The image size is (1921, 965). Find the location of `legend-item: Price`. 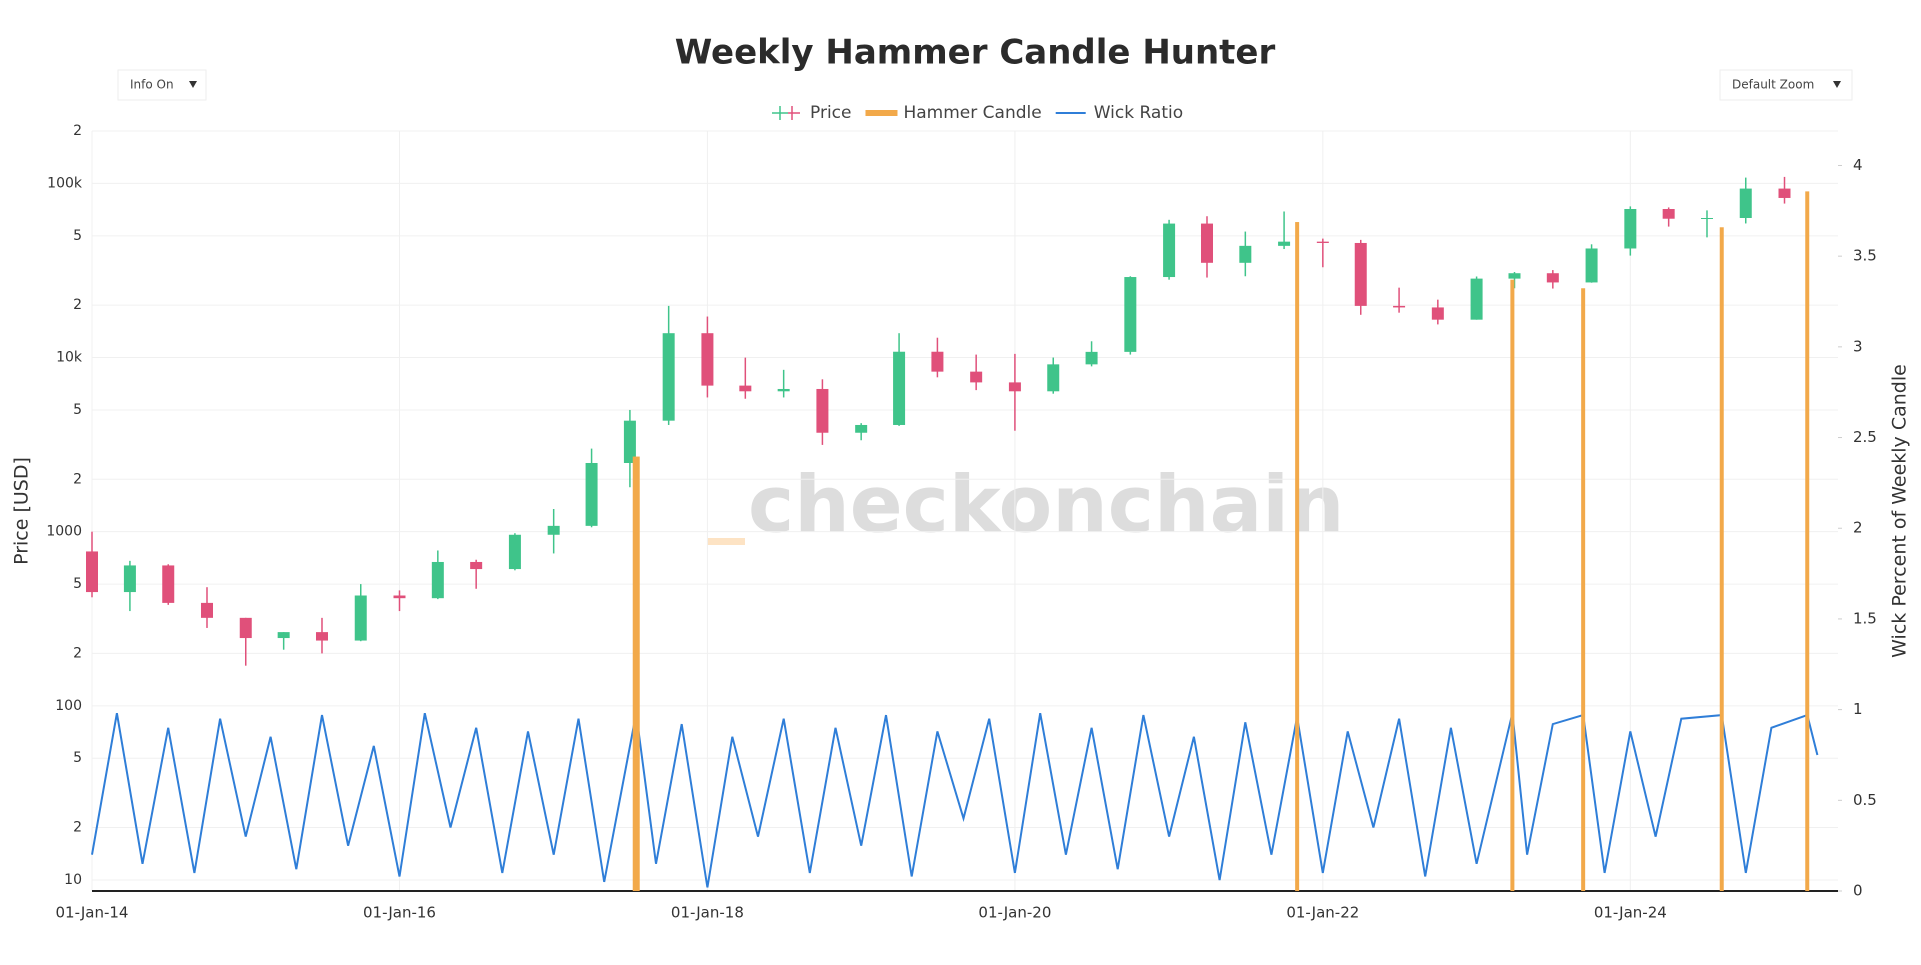

legend-item: Price is located at coordinates (811, 113).